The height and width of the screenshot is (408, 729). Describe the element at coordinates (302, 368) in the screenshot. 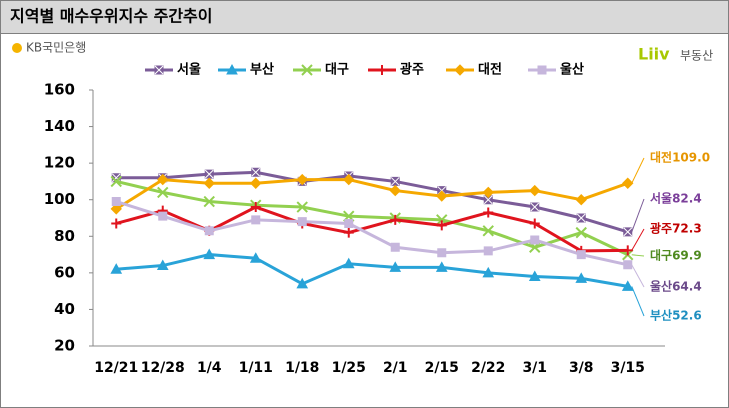

I see `x-tick-label: 1/18` at that location.